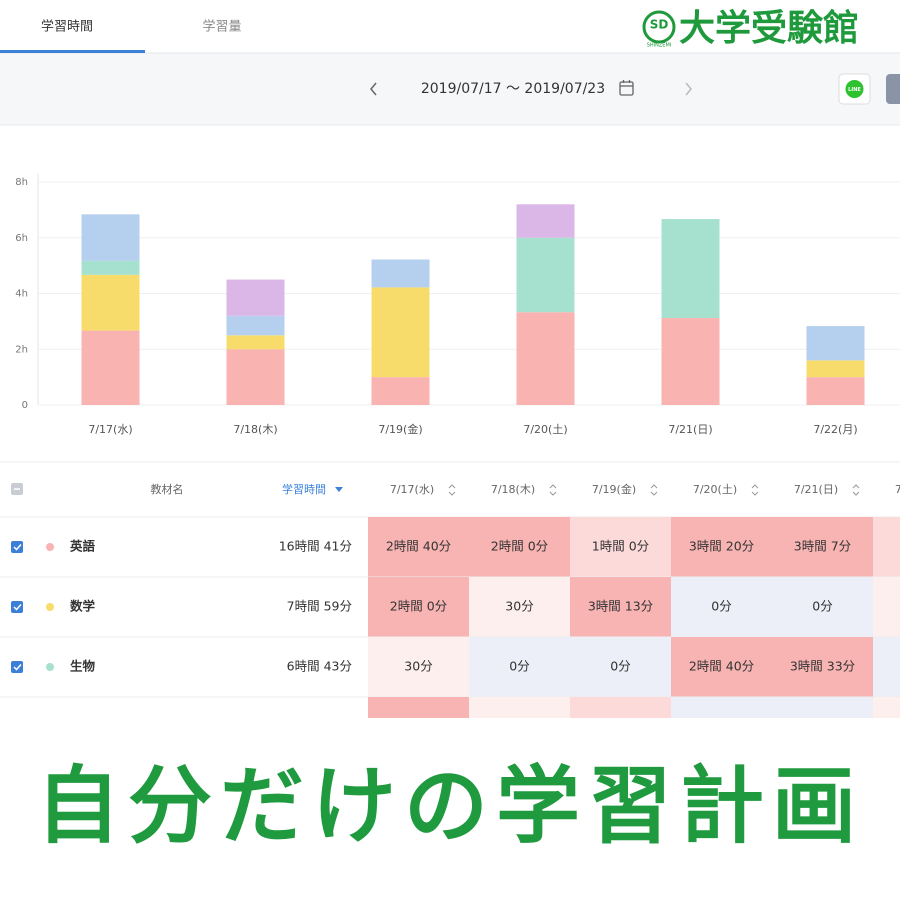 The width and height of the screenshot is (900, 900). Describe the element at coordinates (315, 546) in the screenshot. I see `row-total: 16時間 41分` at that location.